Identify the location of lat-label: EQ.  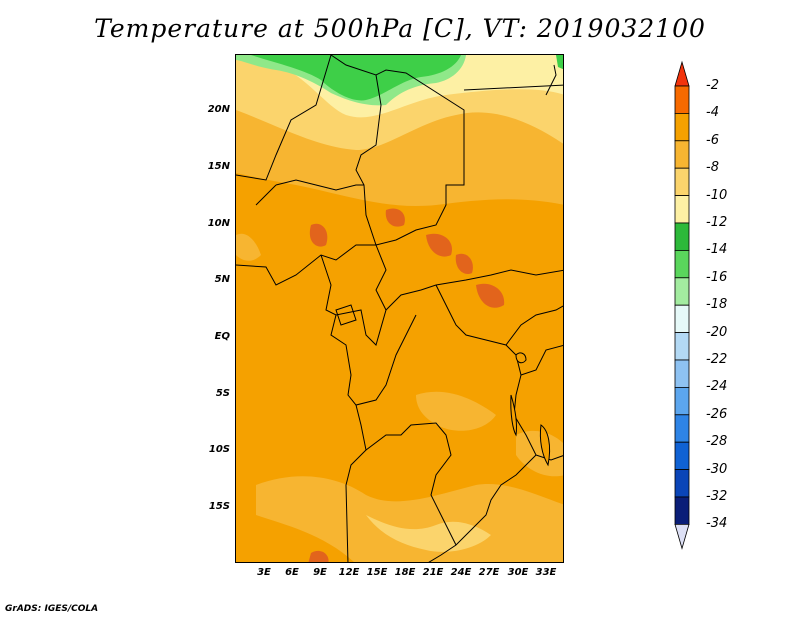
(222, 336).